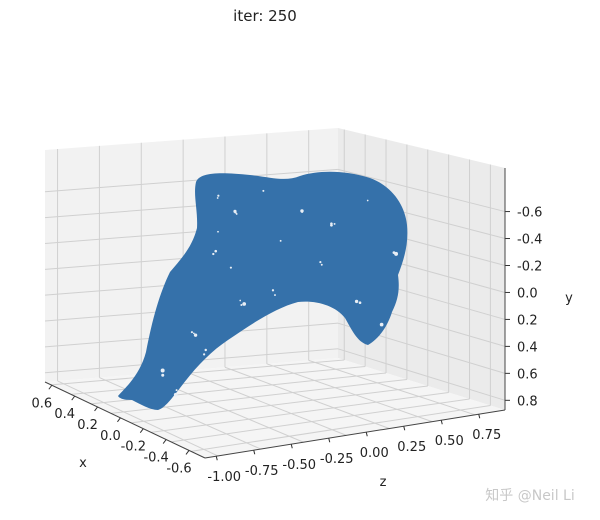 The image size is (600, 520). What do you see at coordinates (262, 471) in the screenshot?
I see `z-tick-label: -0.75` at bounding box center [262, 471].